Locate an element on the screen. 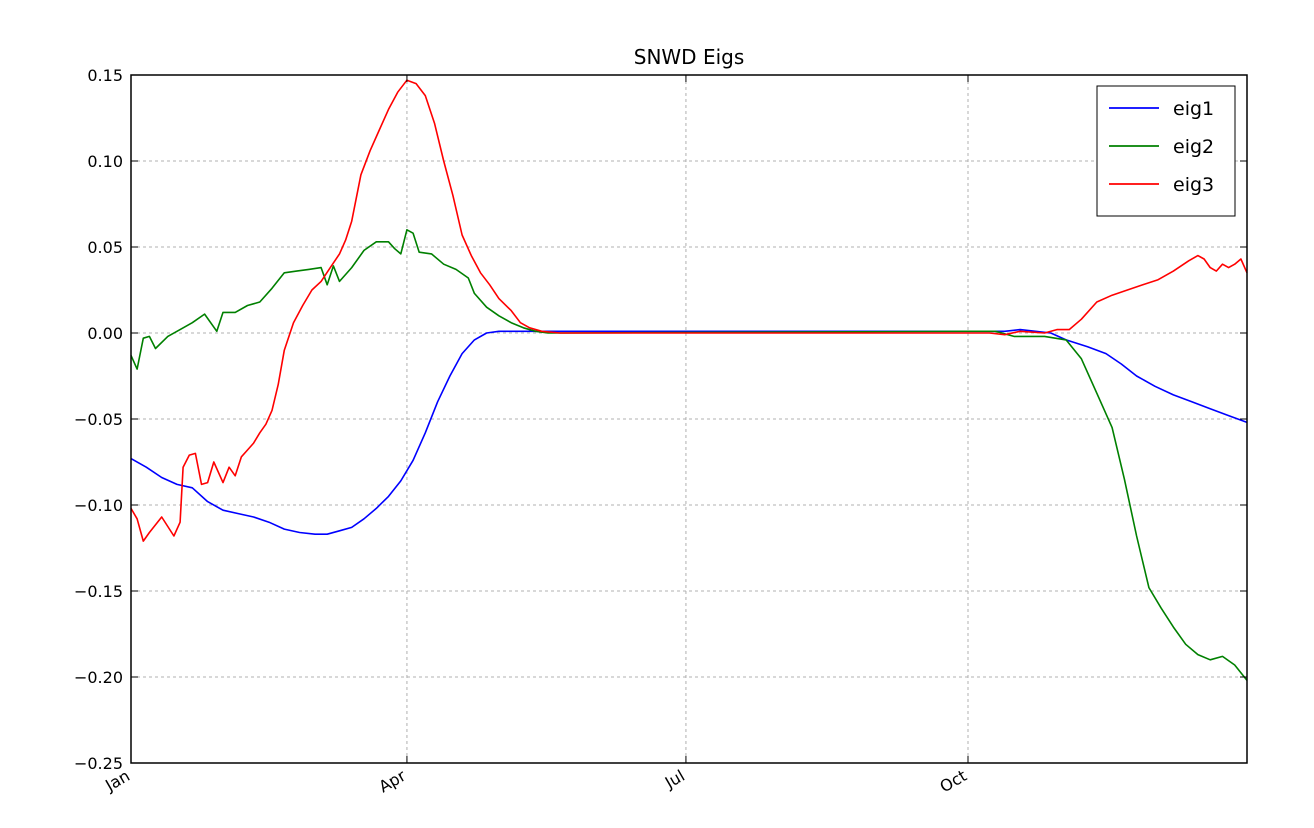  legend-label-eig2: eig2 is located at coordinates (1193, 147).